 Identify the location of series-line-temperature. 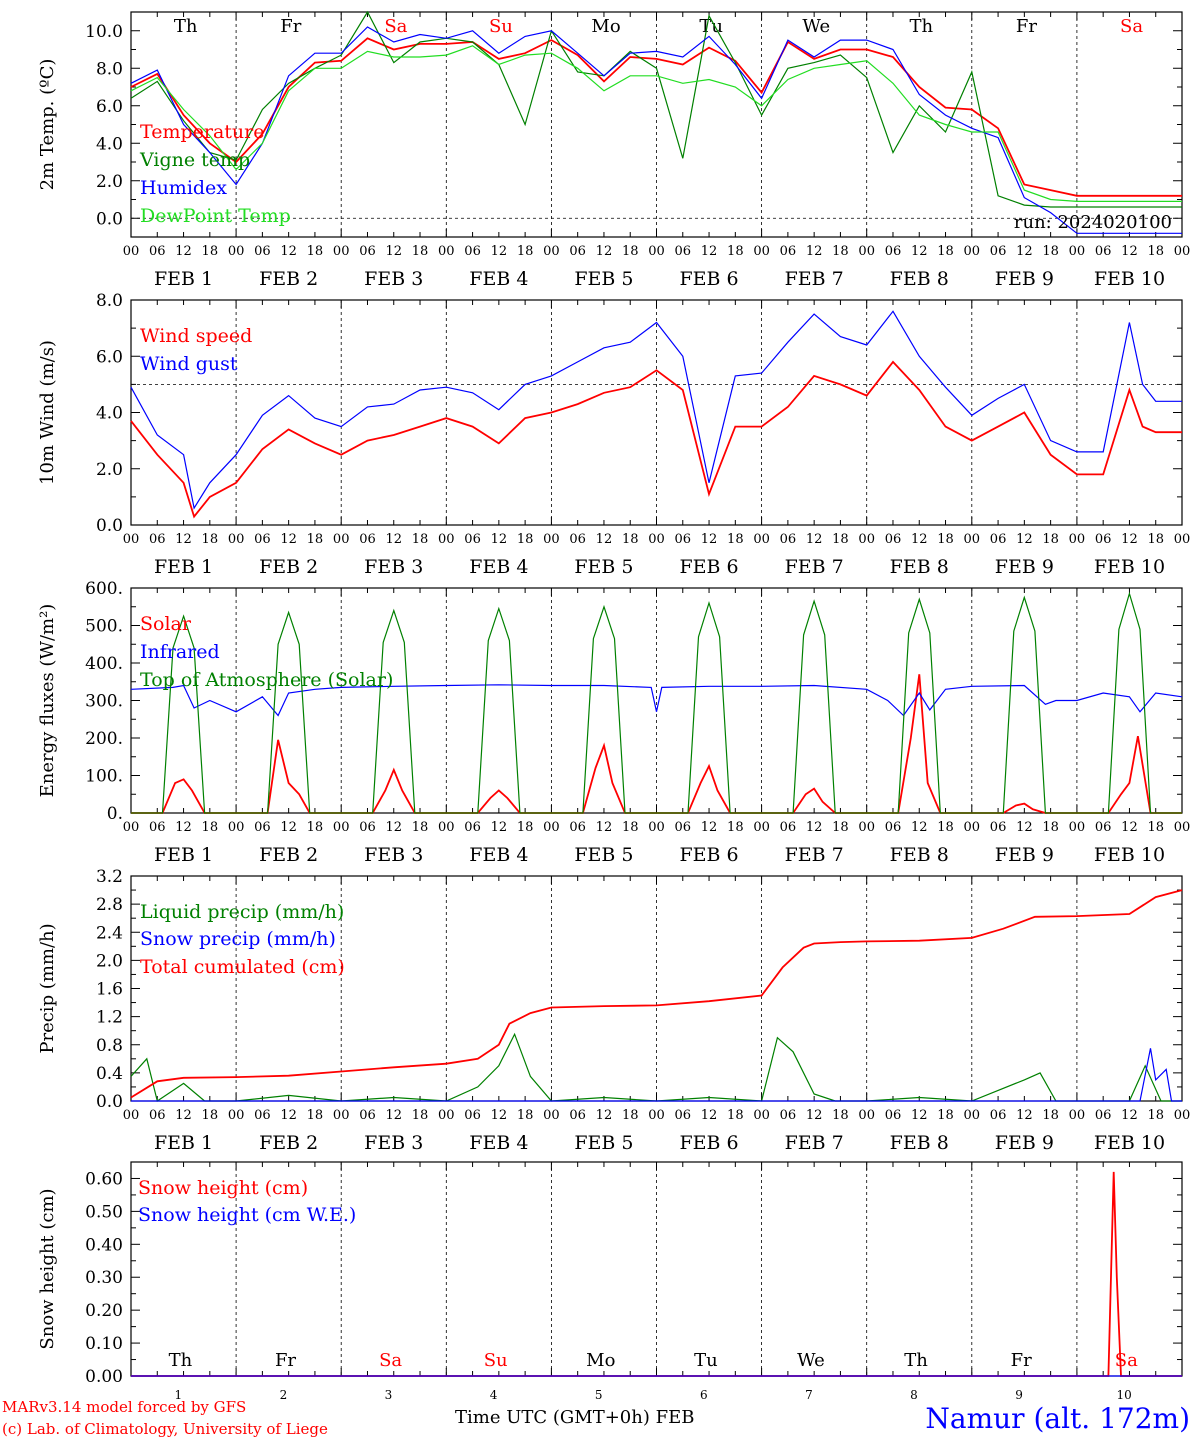
(656, 117).